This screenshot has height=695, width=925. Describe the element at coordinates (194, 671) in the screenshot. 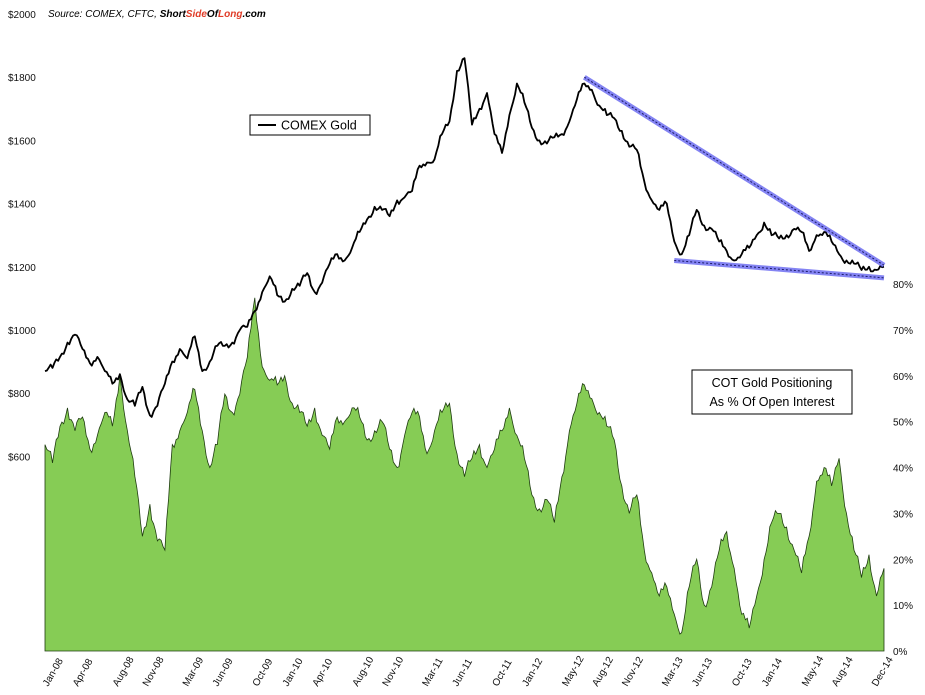

I see `x-tick-label: Mar-09` at that location.